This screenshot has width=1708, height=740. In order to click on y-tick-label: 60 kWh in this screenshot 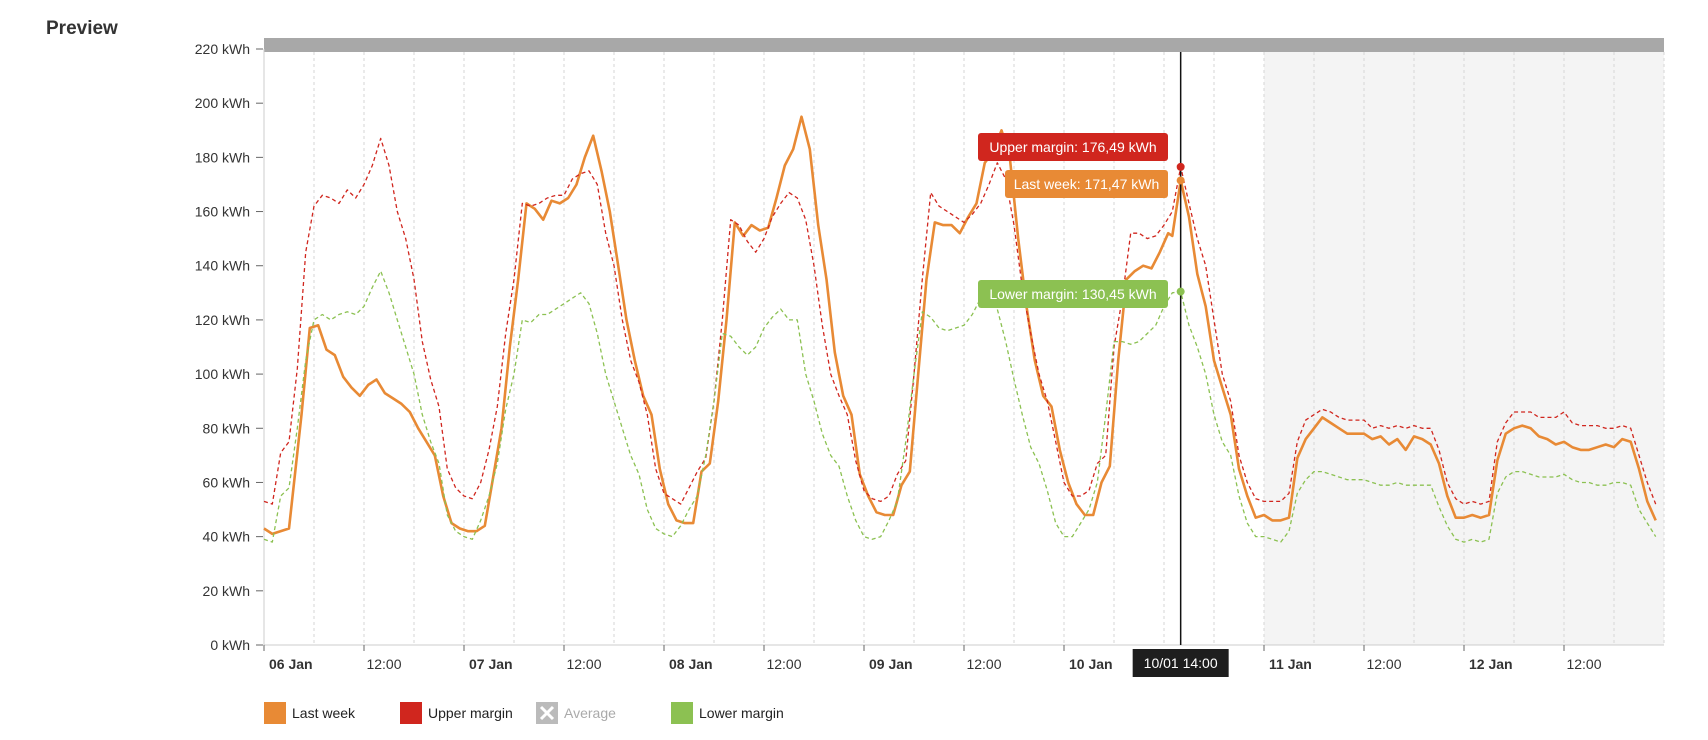, I will do `click(226, 482)`.